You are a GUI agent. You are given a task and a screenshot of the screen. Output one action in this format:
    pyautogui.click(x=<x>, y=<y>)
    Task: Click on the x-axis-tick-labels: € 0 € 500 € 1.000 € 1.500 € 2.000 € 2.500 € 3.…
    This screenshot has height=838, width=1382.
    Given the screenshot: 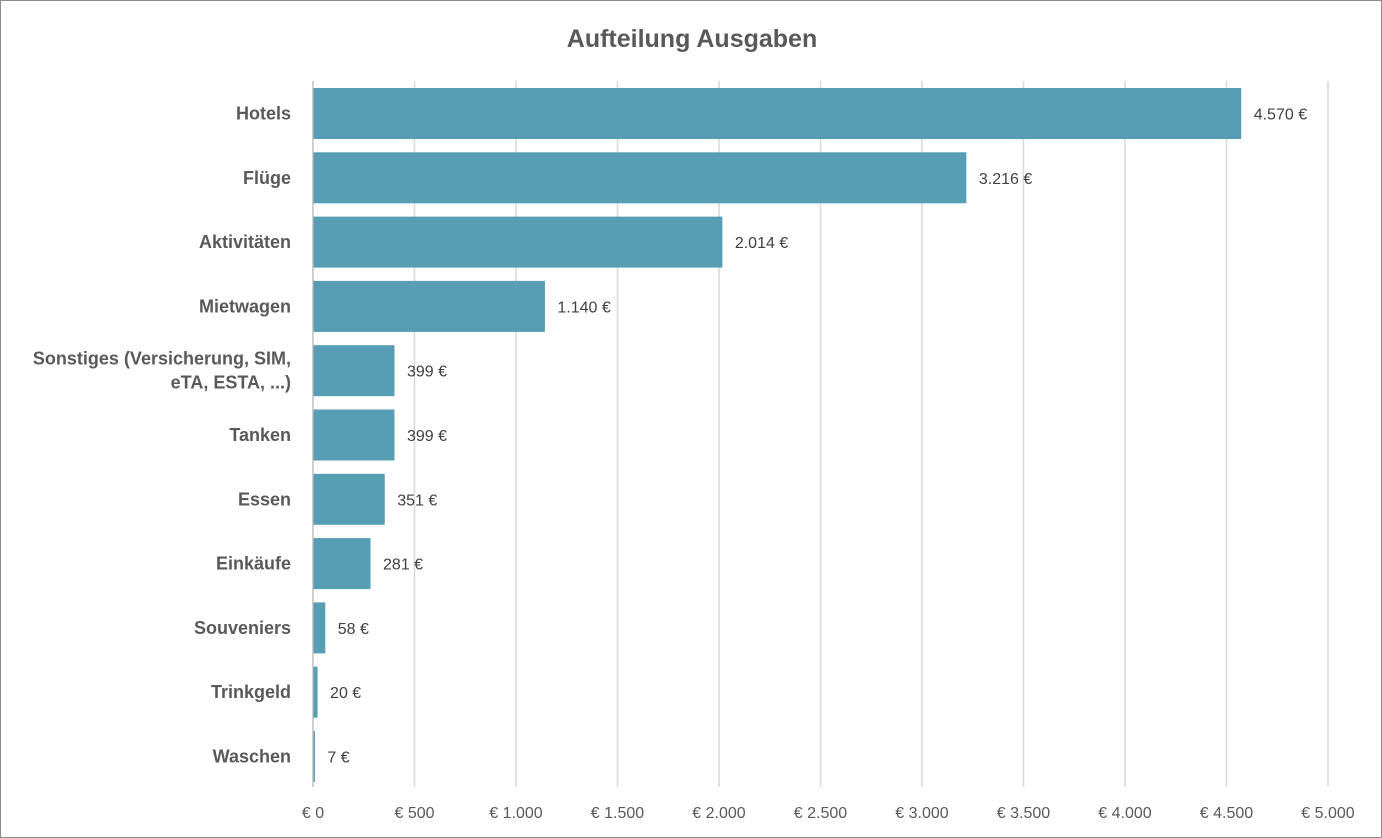 What is the action you would take?
    pyautogui.click(x=828, y=813)
    